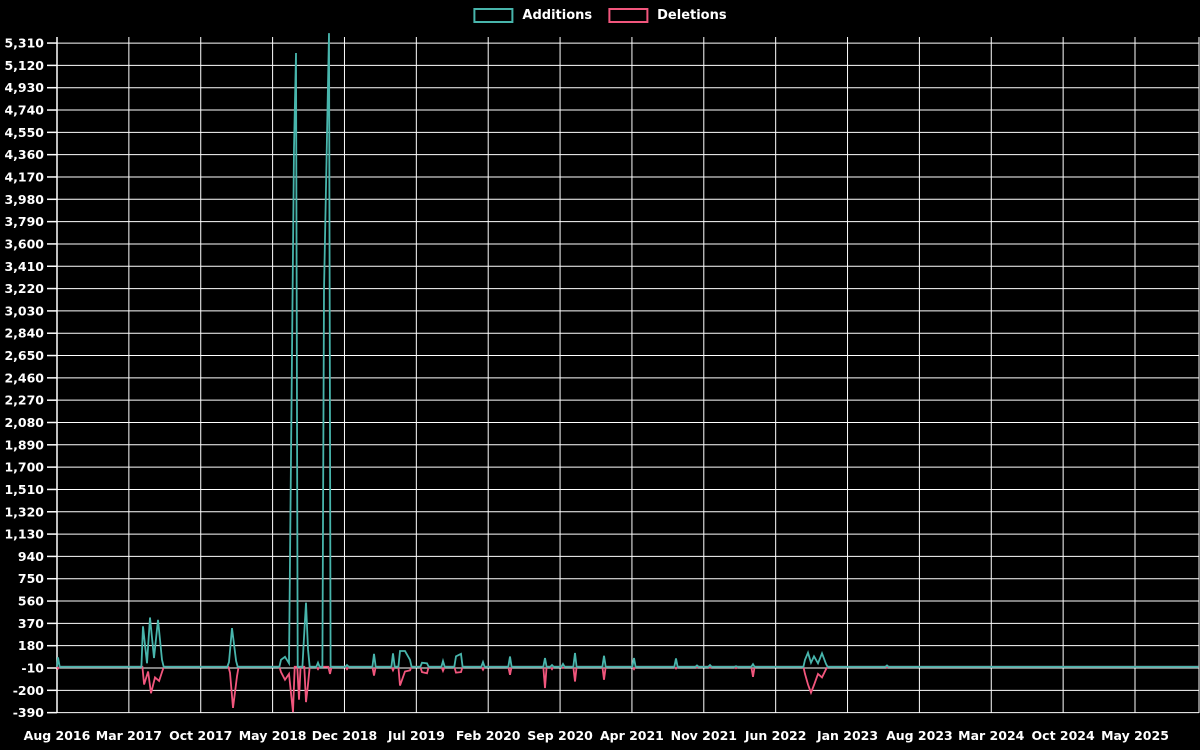 The height and width of the screenshot is (750, 1200). What do you see at coordinates (24, 355) in the screenshot?
I see `y-axis-tick-label: 2,650` at bounding box center [24, 355].